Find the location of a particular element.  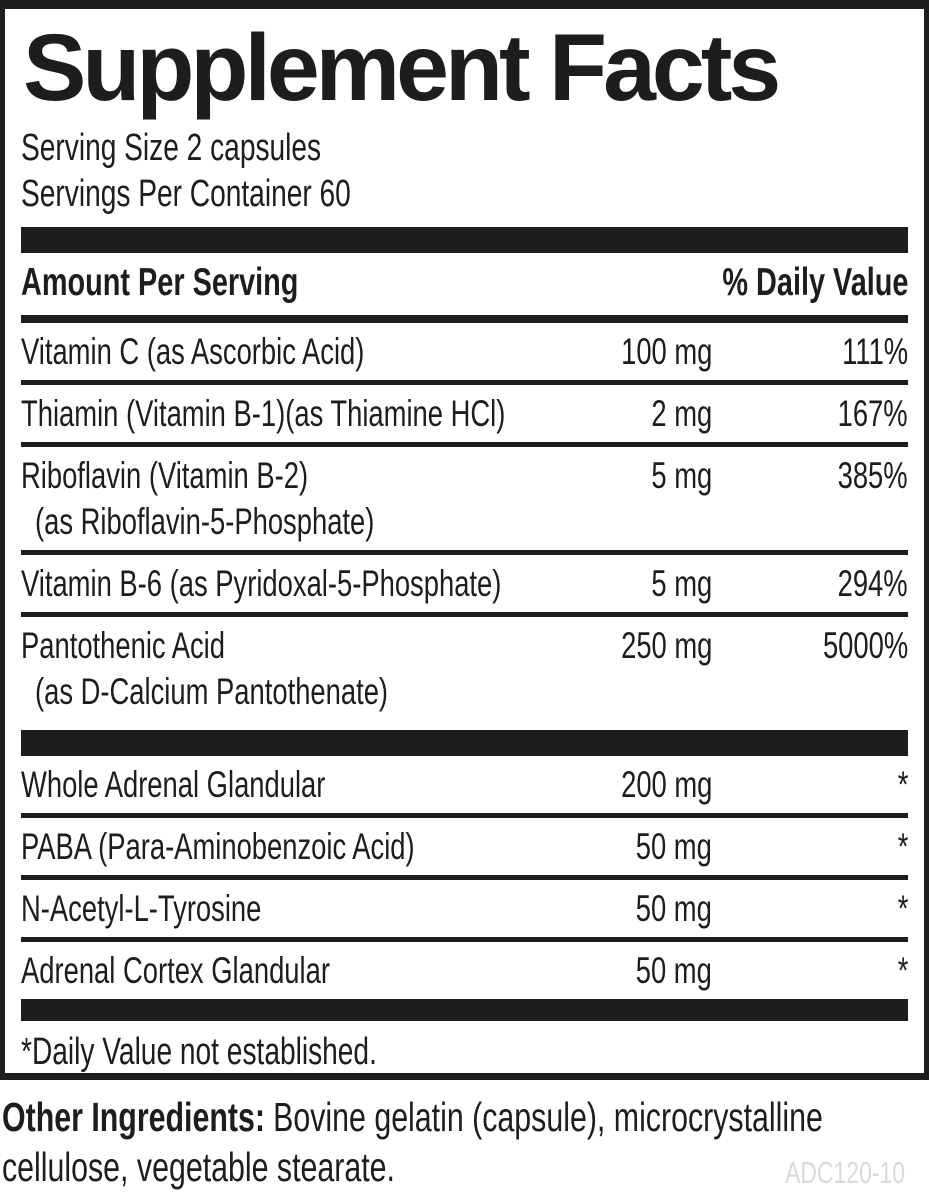

section-divider-middle is located at coordinates (464, 743).